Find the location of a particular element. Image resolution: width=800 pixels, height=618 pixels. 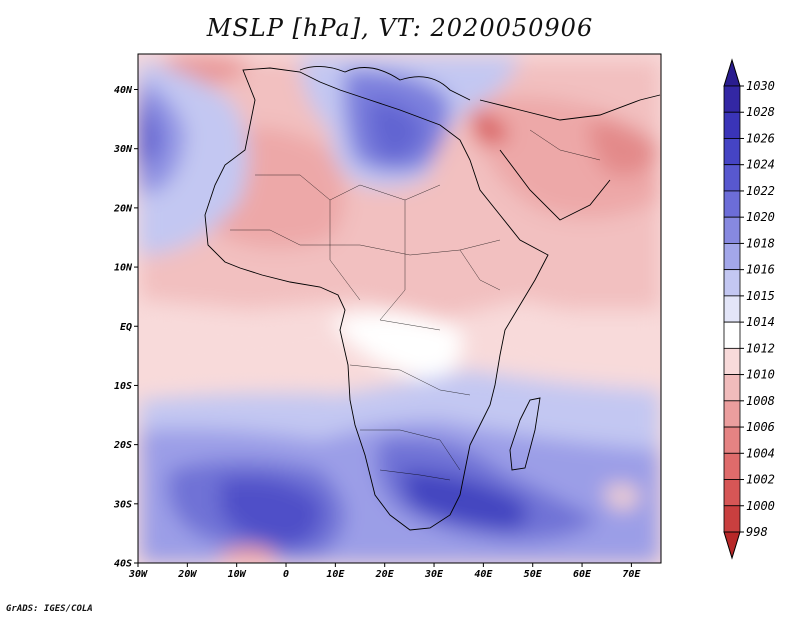

y-tick-label: EQ is located at coordinates (126, 327).